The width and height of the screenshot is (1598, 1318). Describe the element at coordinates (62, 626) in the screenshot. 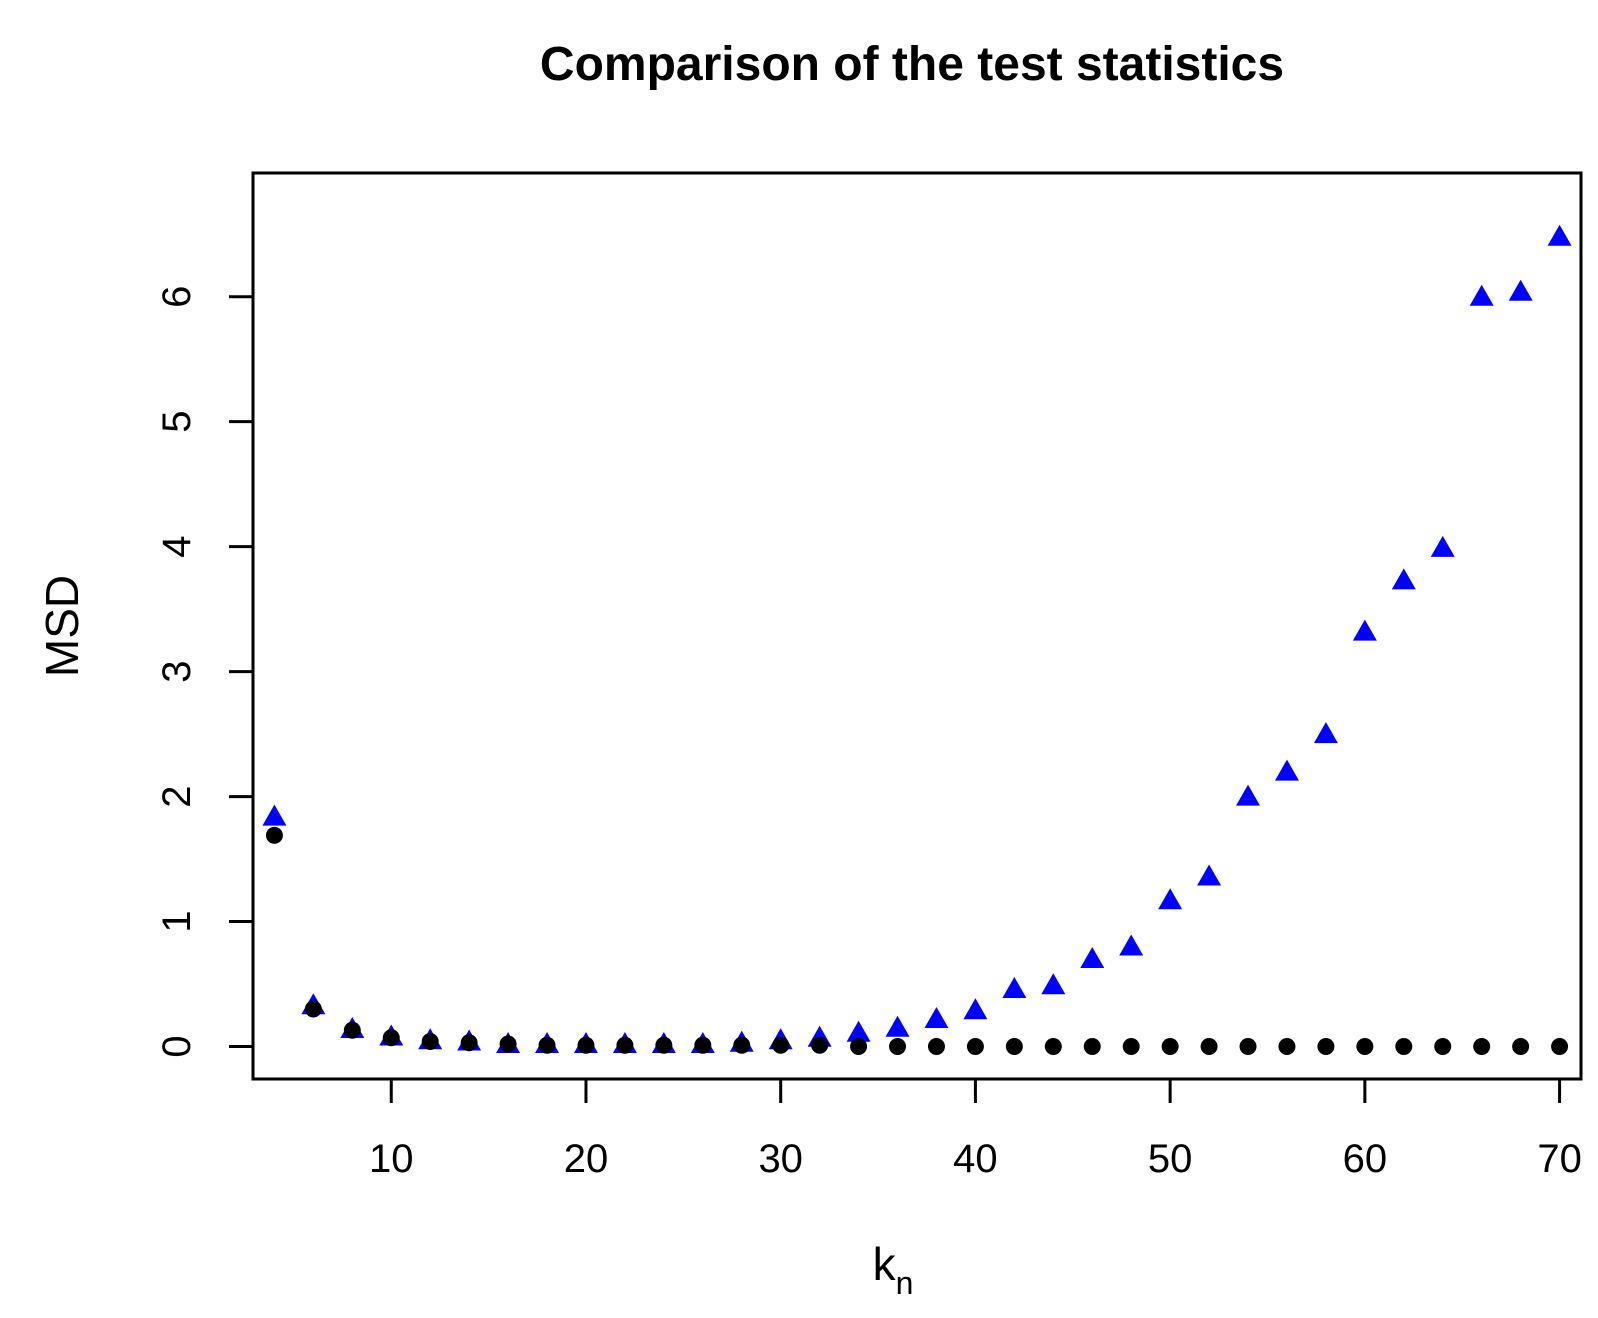

I see `y-axis-label: MSD` at that location.